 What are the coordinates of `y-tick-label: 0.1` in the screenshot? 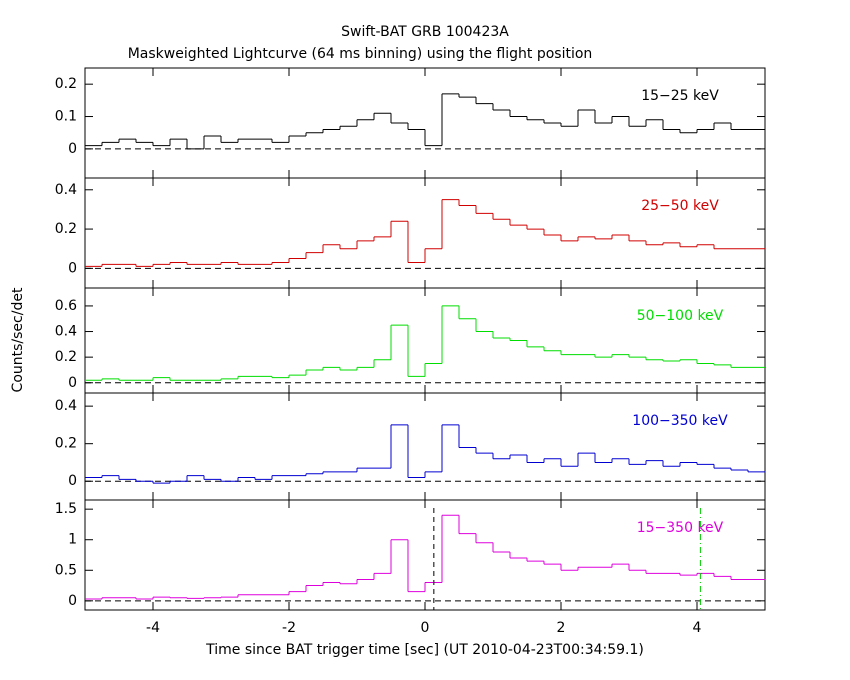 It's located at (66, 117).